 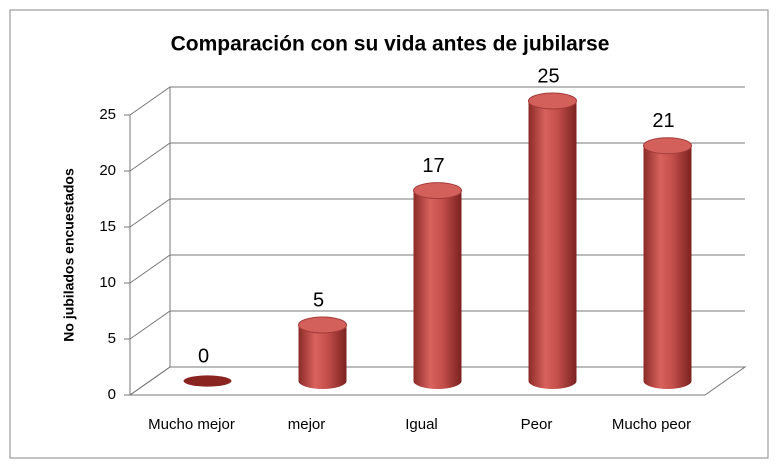 I want to click on y-tick-label: 15, so click(x=107, y=226).